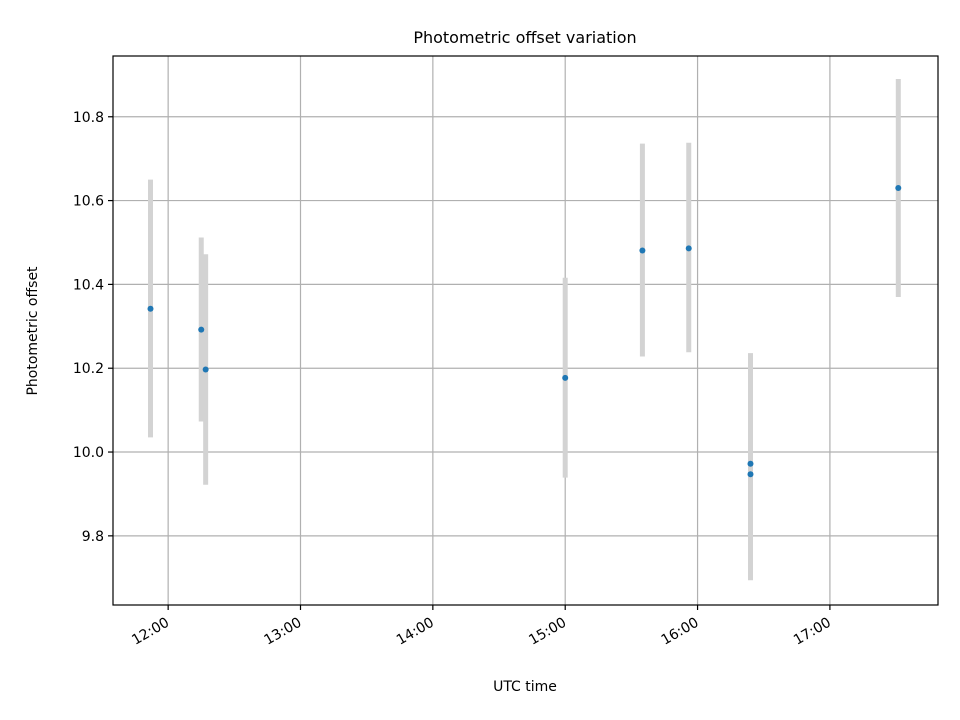 The width and height of the screenshot is (960, 720). I want to click on y-tick-label: 10.6, so click(88, 202).